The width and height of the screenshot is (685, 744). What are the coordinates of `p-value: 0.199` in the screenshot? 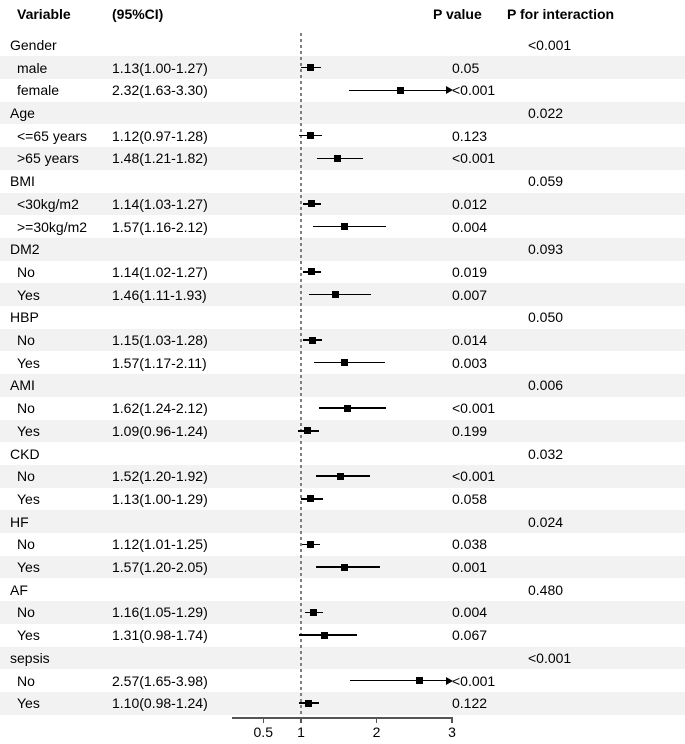 It's located at (470, 430).